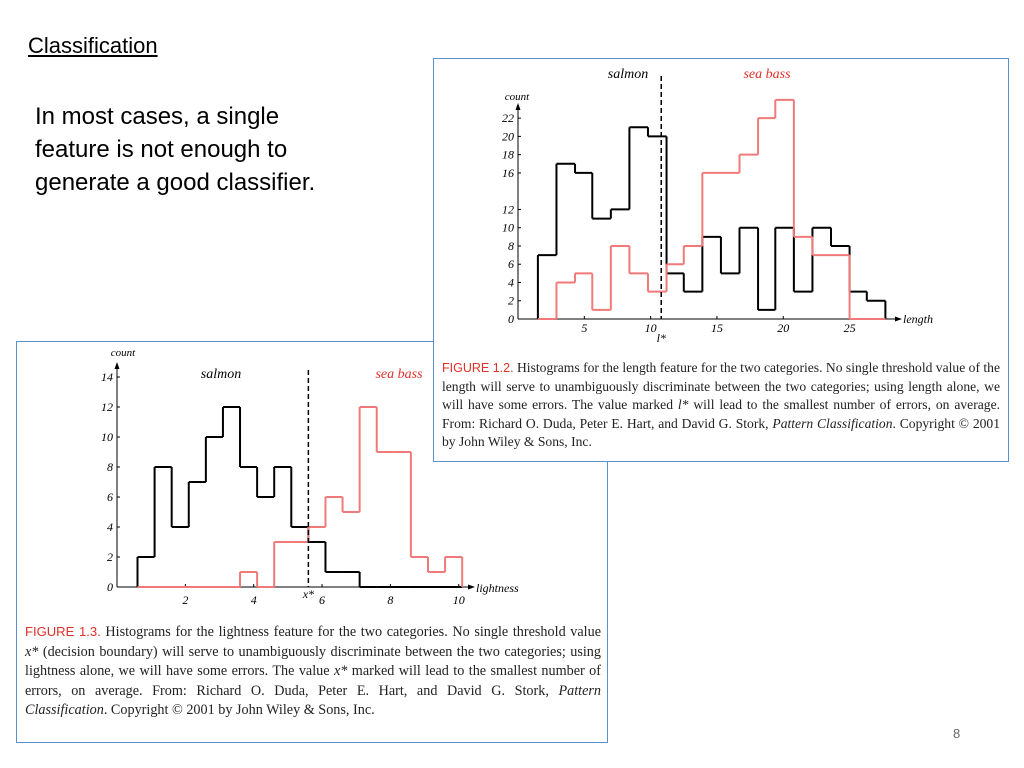  Describe the element at coordinates (683, 404) in the screenshot. I see `caption-text: l*` at that location.